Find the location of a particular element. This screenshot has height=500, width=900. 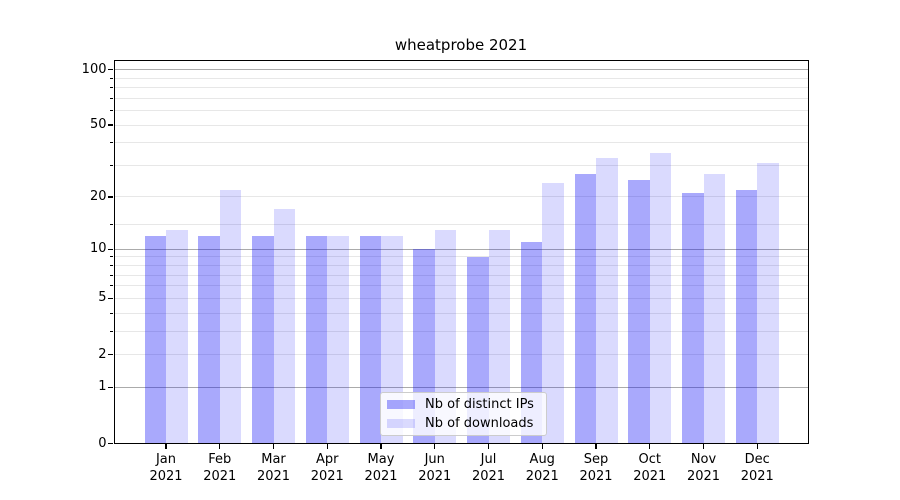

bar-nb-of-downloads-oct is located at coordinates (660, 298).